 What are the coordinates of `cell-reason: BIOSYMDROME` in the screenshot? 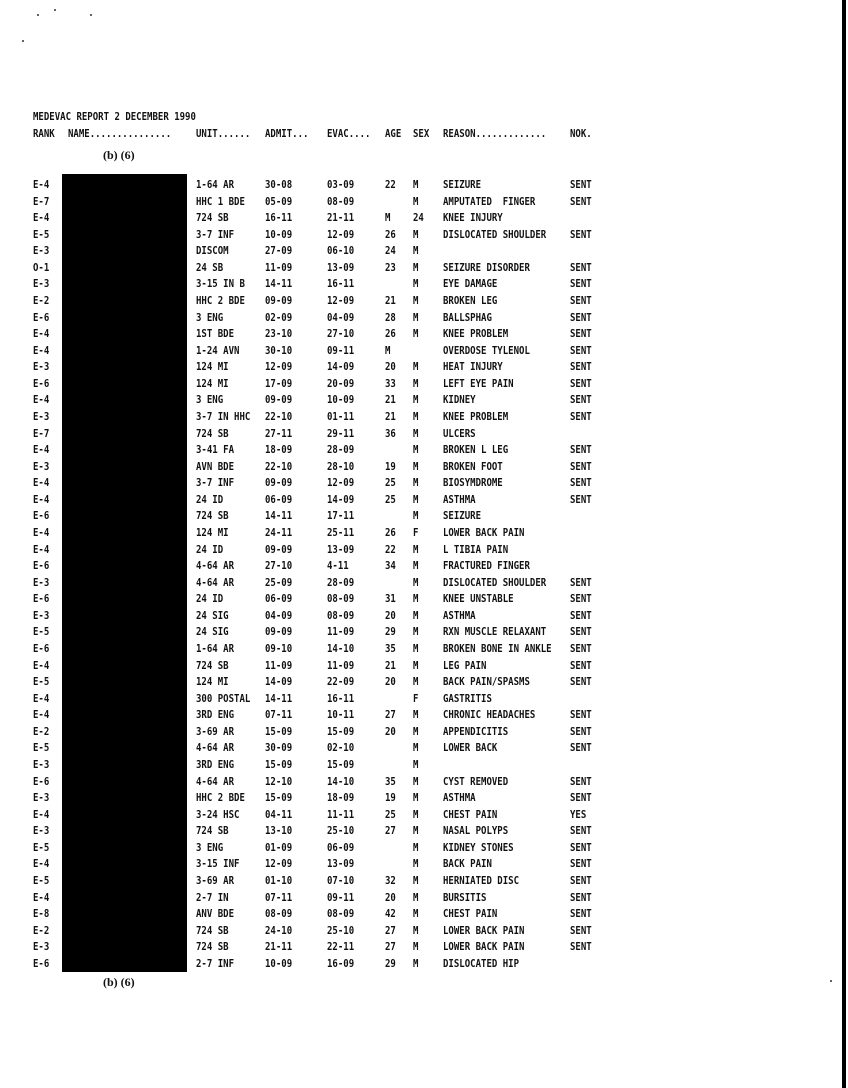 It's located at (473, 483).